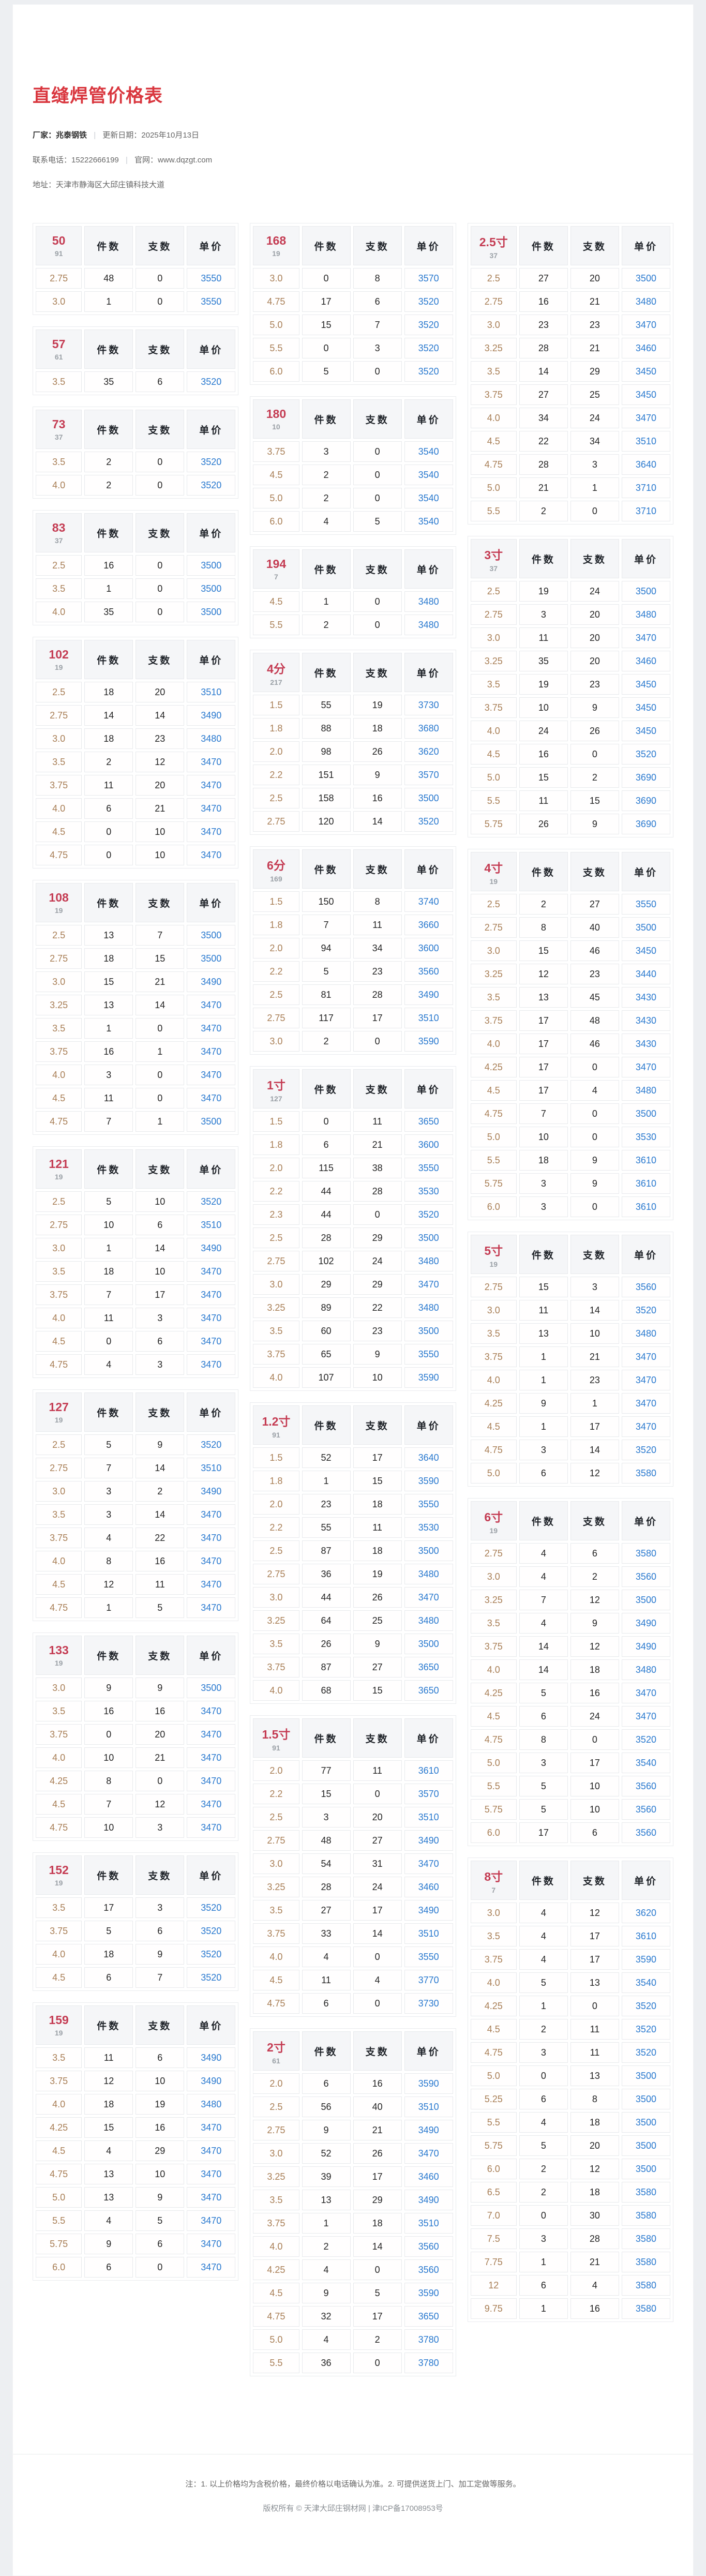 Image resolution: width=706 pixels, height=2576 pixels. What do you see at coordinates (98, 96) in the screenshot?
I see `page-title: 直缝焊管价格表` at bounding box center [98, 96].